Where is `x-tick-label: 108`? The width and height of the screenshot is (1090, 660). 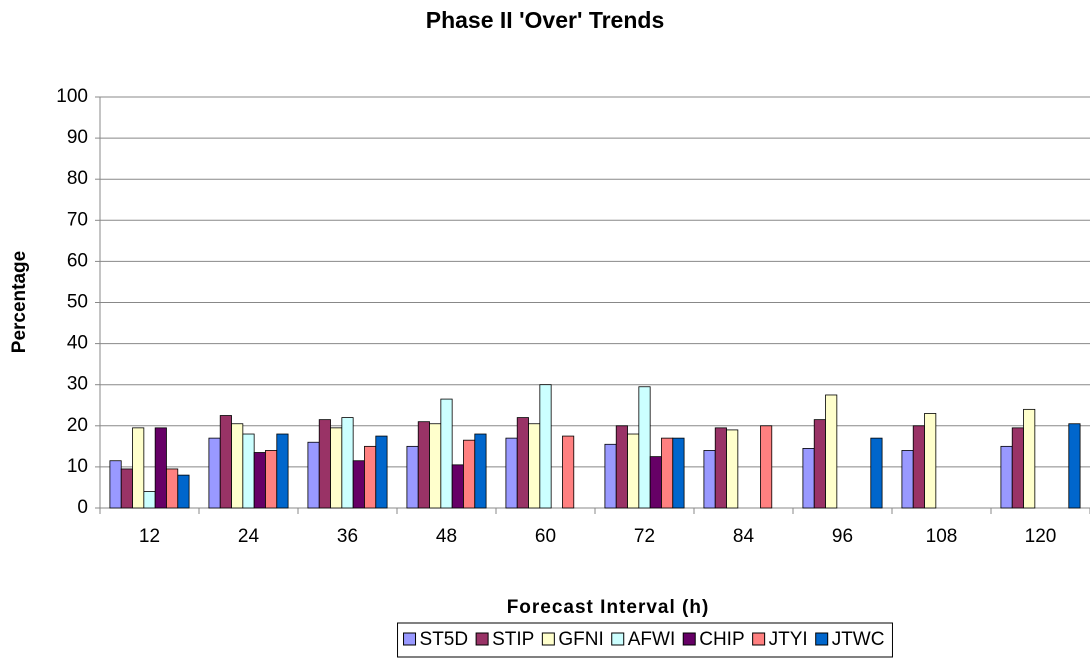 x-tick-label: 108 is located at coordinates (942, 536).